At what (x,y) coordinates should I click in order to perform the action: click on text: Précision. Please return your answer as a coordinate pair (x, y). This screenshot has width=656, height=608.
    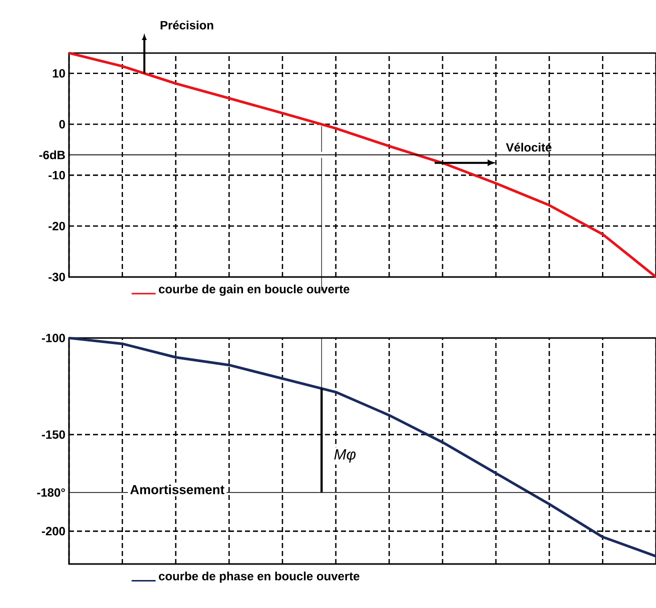
    Looking at the image, I should click on (187, 25).